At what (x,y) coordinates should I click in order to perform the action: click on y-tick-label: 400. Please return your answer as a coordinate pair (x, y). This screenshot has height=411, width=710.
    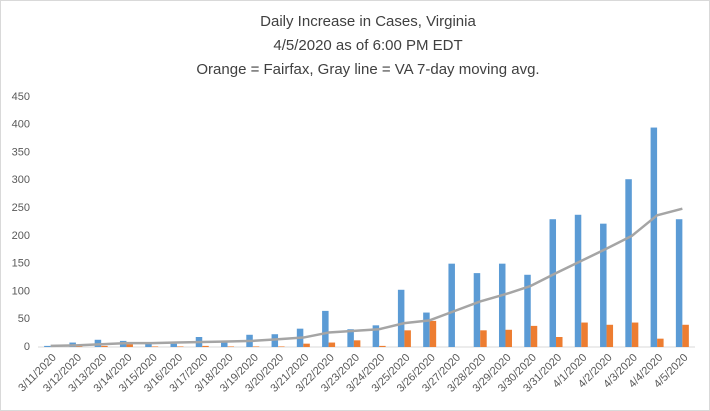
    Looking at the image, I should click on (21, 125).